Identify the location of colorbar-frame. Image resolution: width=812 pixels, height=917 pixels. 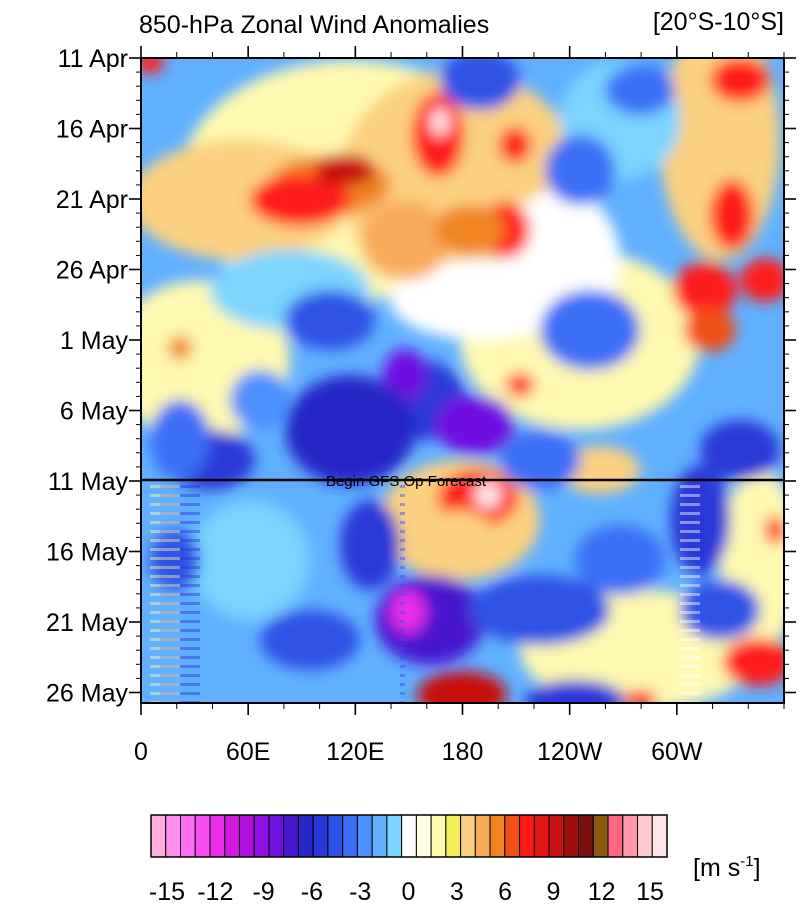
(409, 836).